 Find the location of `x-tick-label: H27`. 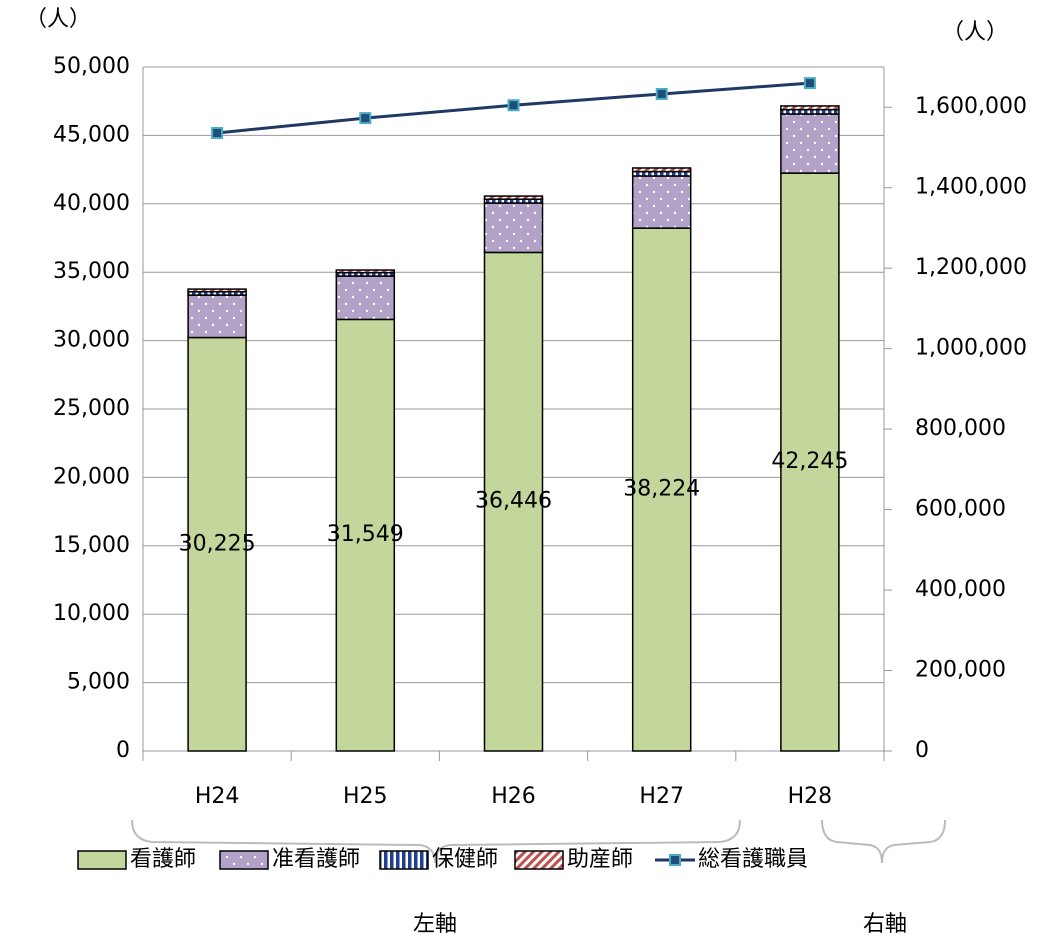

x-tick-label: H27 is located at coordinates (661, 796).